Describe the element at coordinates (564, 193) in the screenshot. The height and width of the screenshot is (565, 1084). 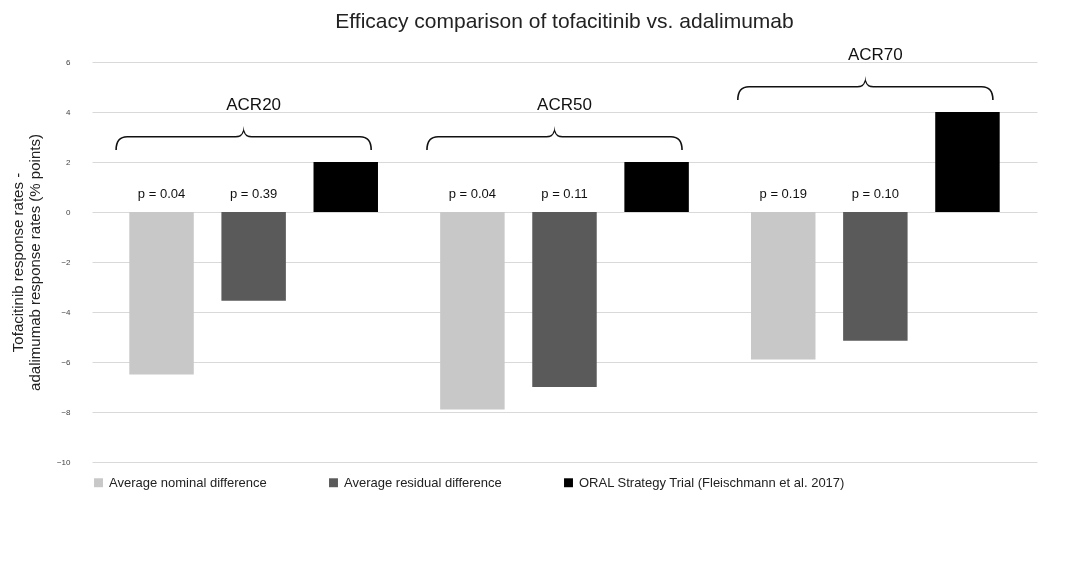
I see `annotation: p = 0.11` at that location.